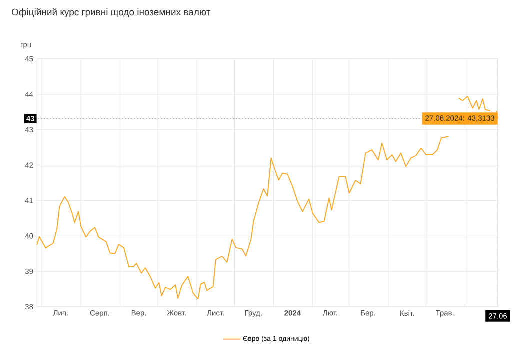 The height and width of the screenshot is (350, 523). I want to click on chart-title: Офіційний курс гривні щодо іноземних валют, so click(111, 13).